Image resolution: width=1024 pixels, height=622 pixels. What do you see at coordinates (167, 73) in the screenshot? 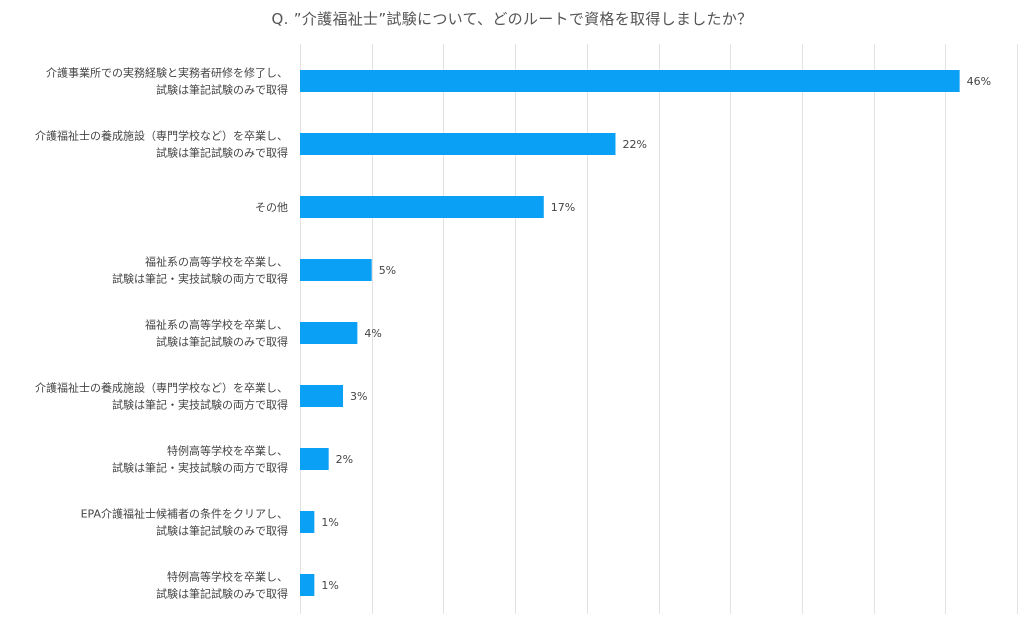
I see `category-label: 介護事業所での実務経験と実務者研修を修了し、` at bounding box center [167, 73].